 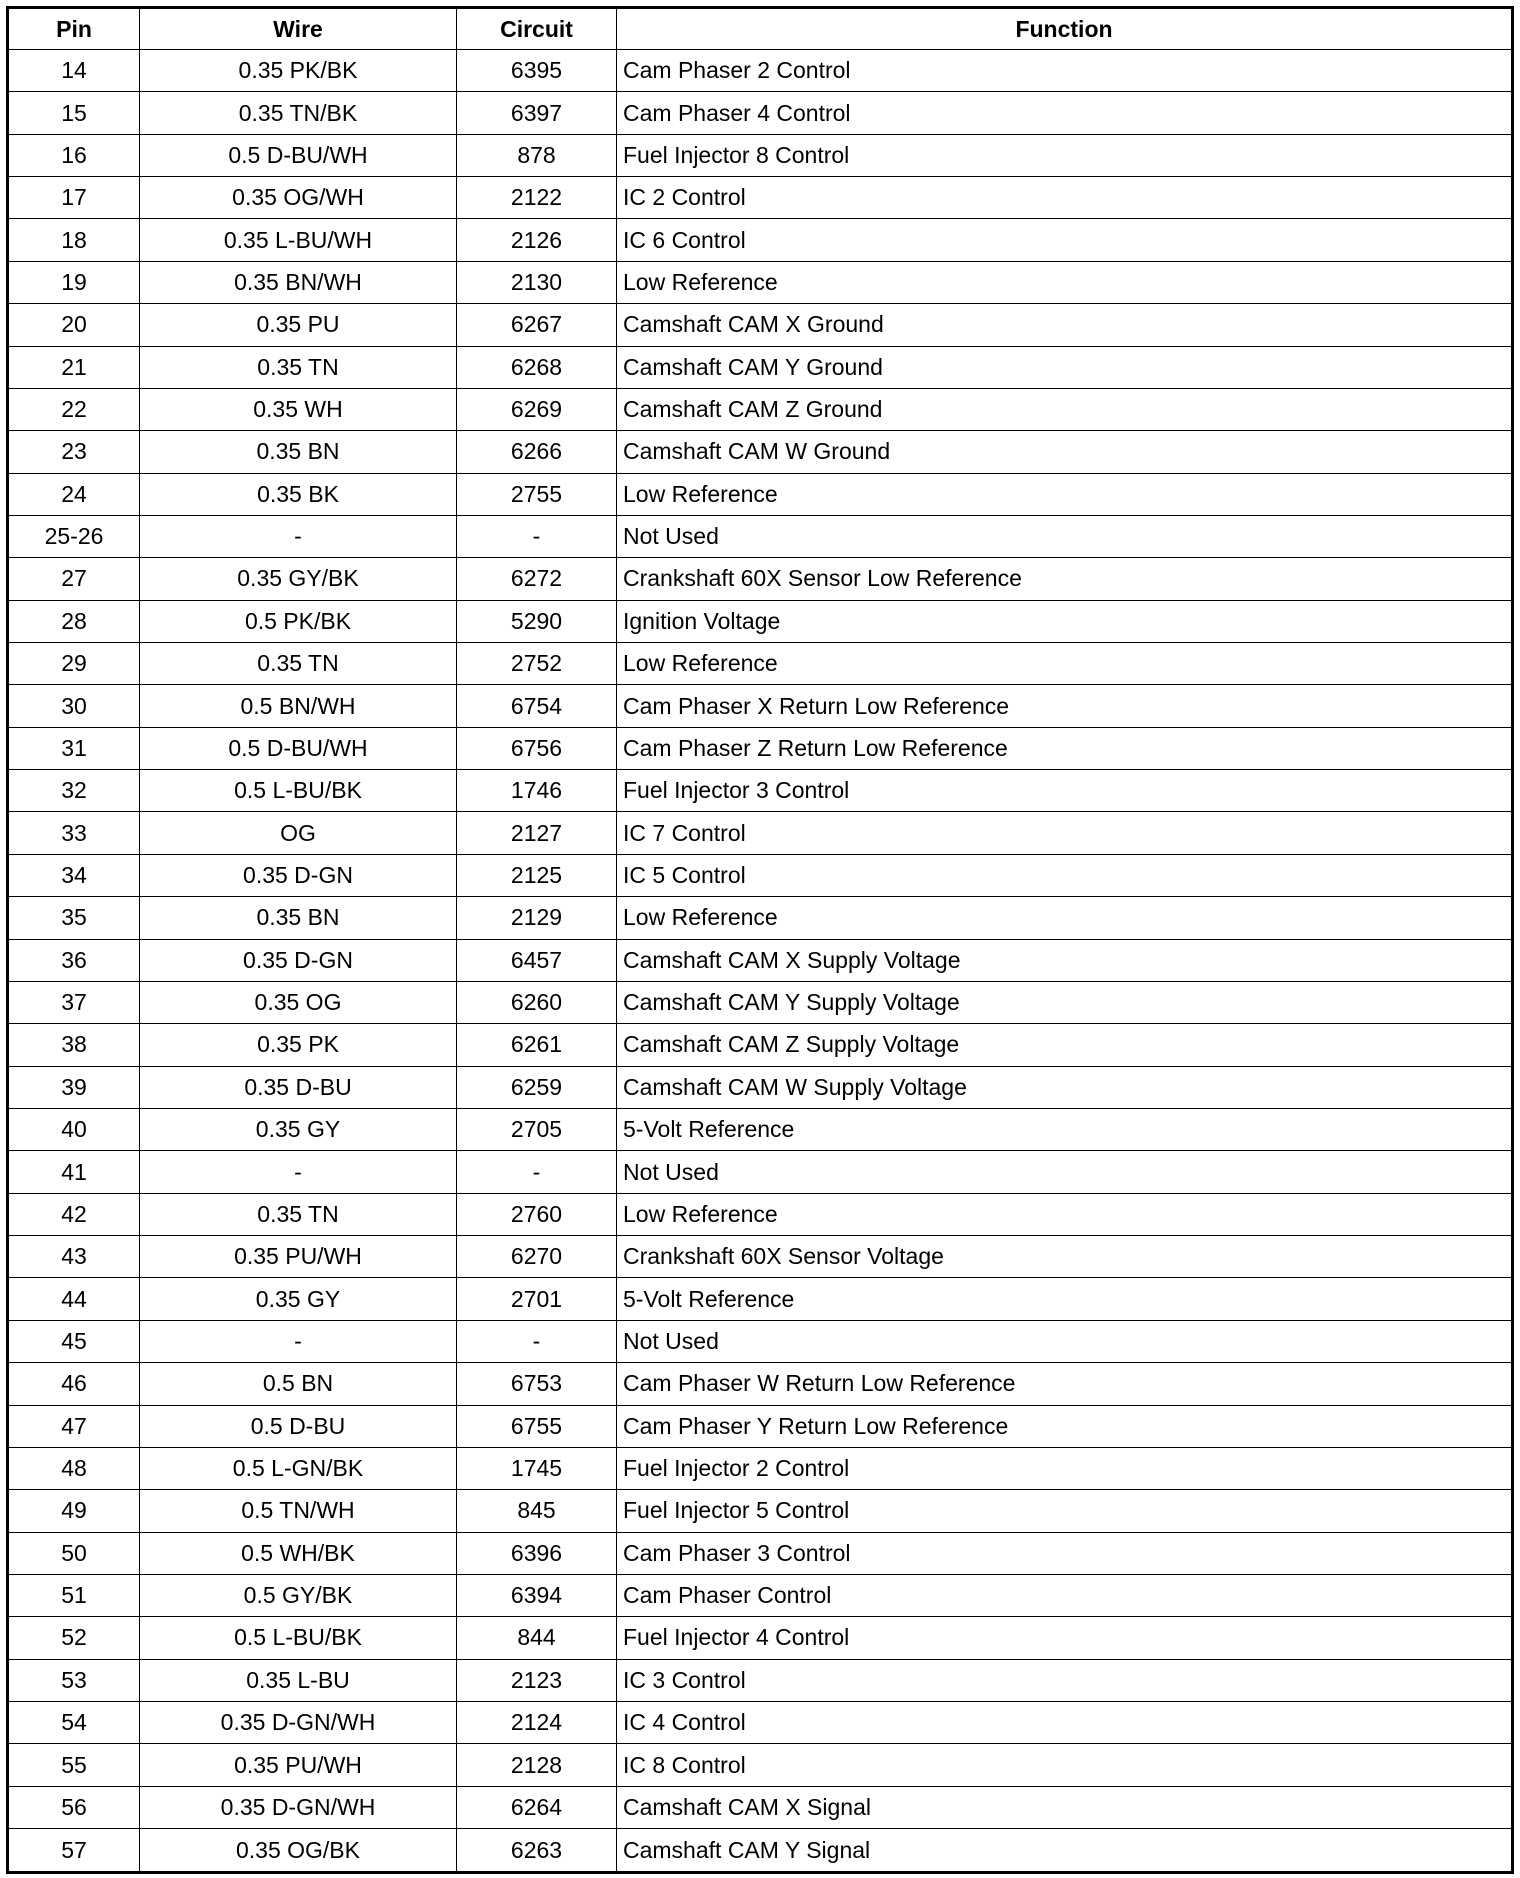 What do you see at coordinates (298, 70) in the screenshot?
I see `wire-cell: 0.35 PK/BK` at bounding box center [298, 70].